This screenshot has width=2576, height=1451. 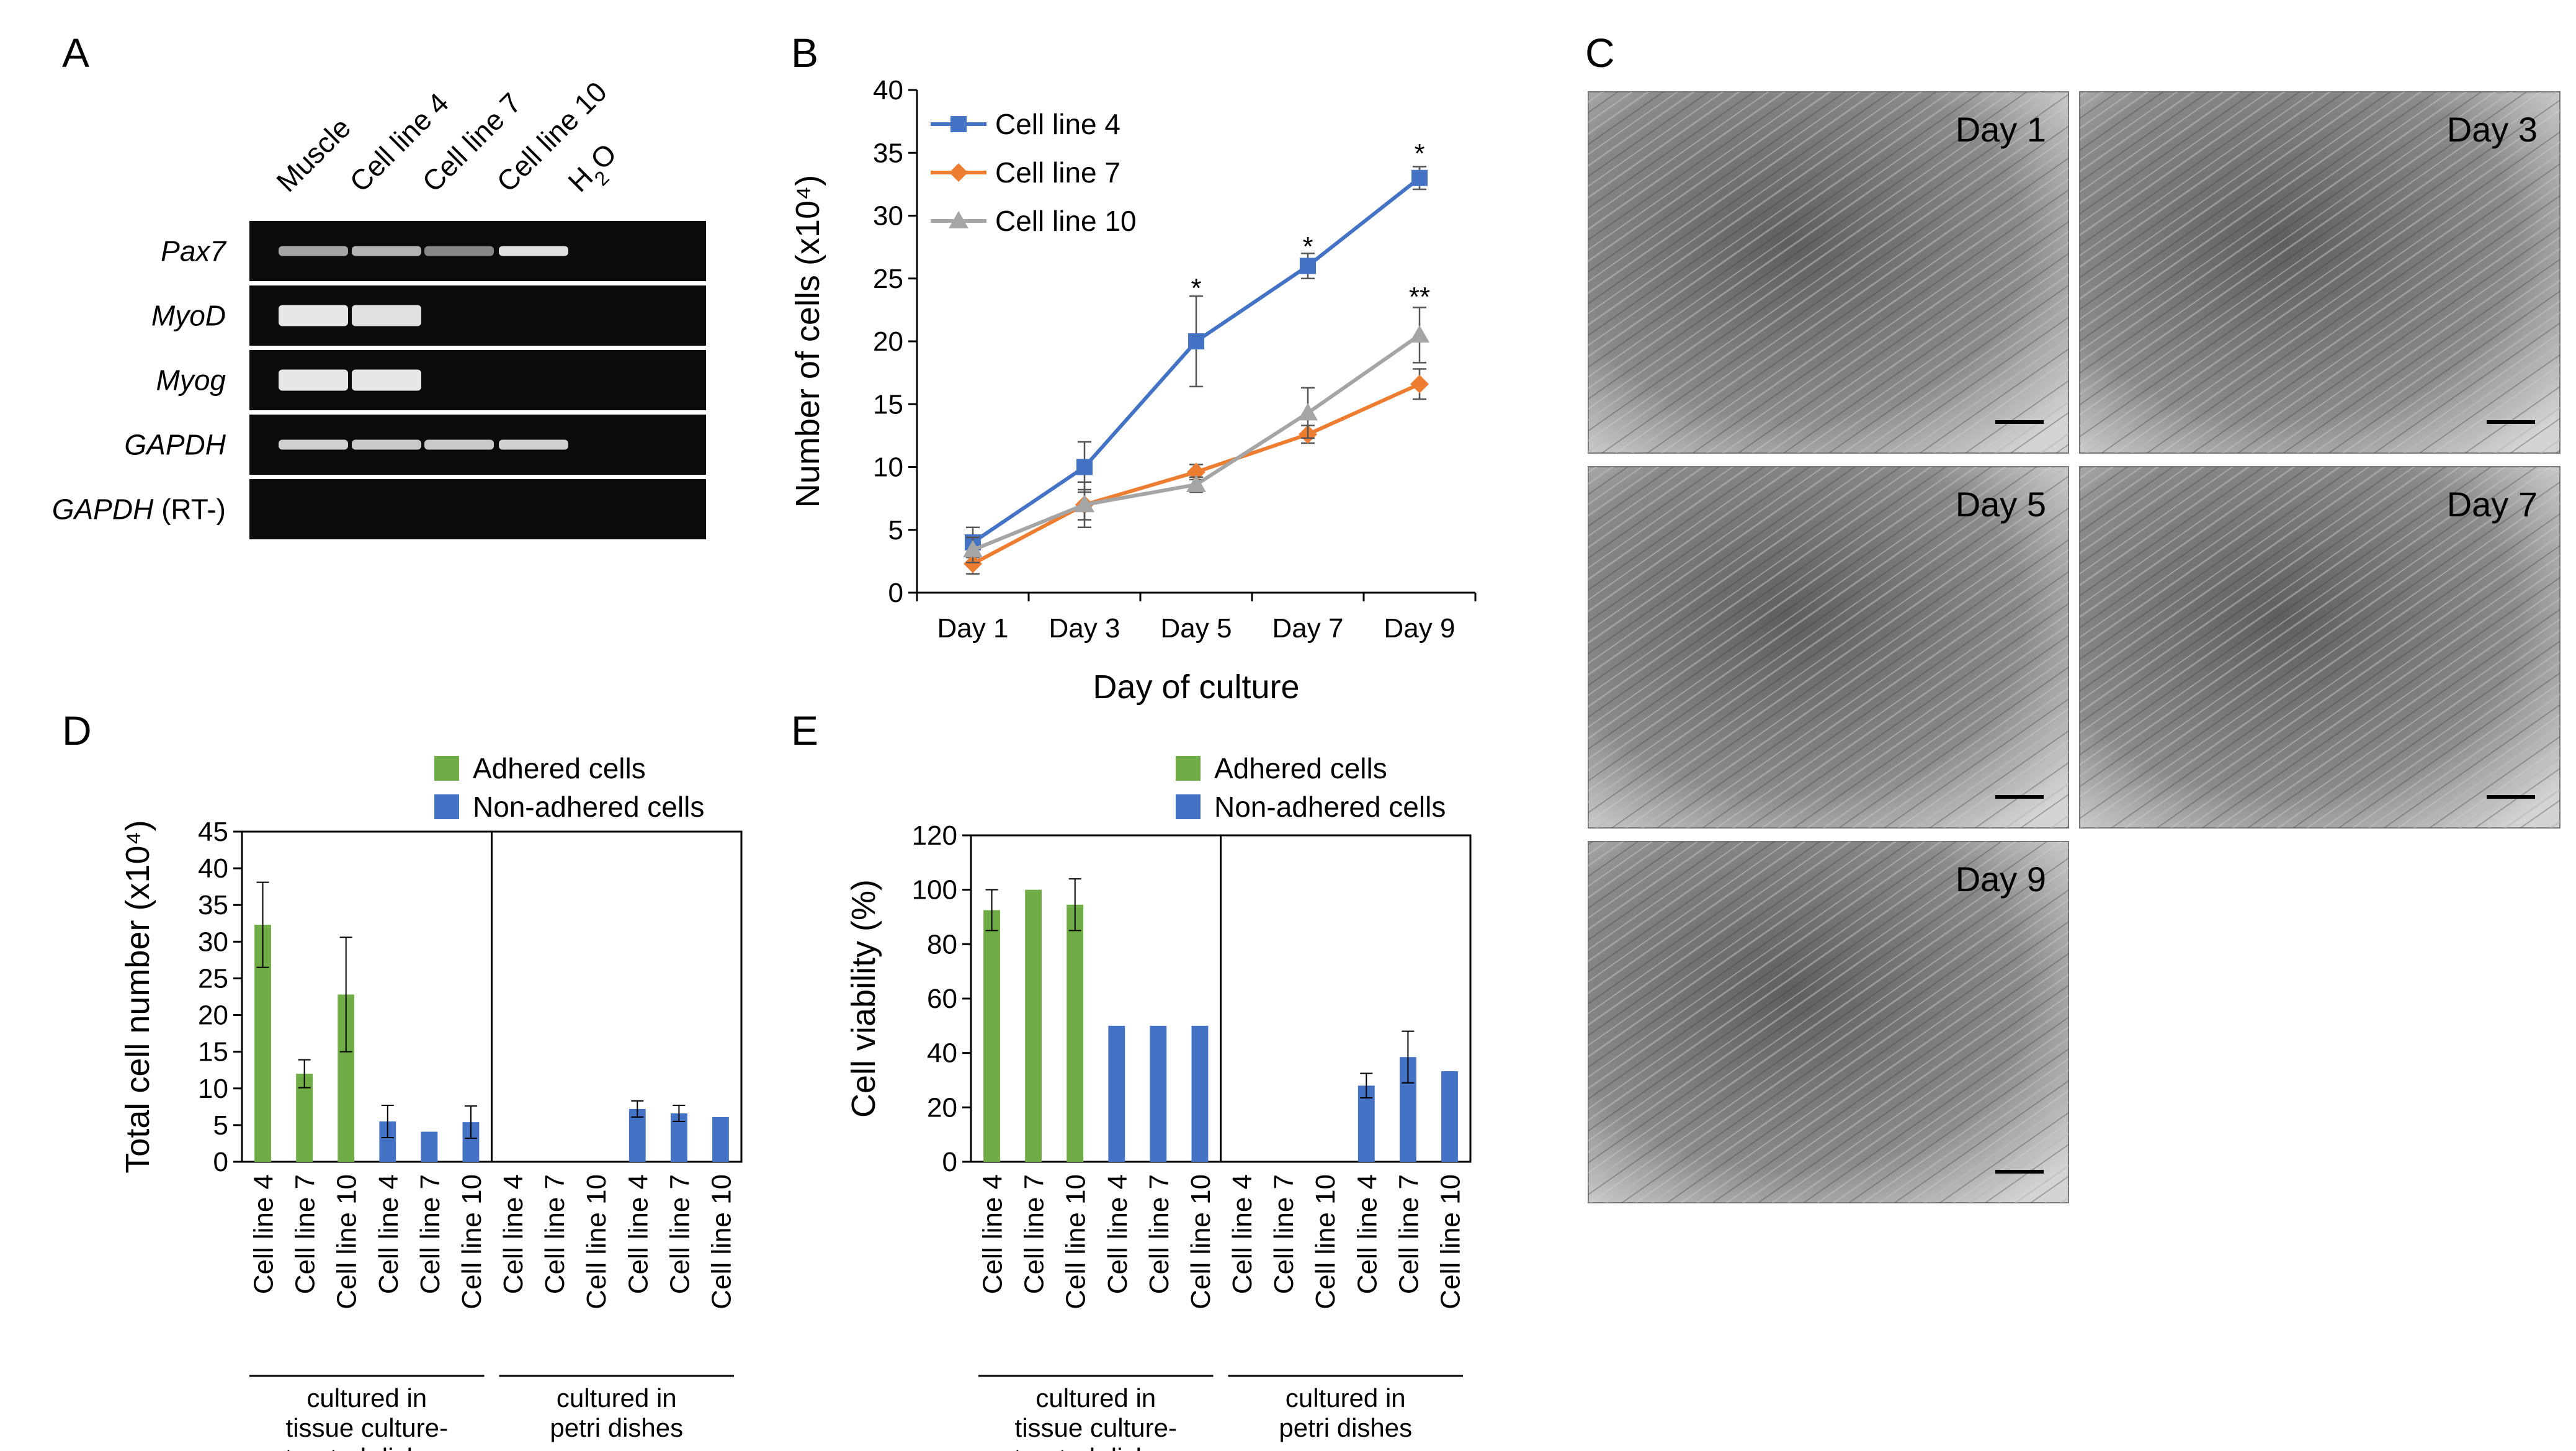 What do you see at coordinates (139, 509) in the screenshot?
I see `gel-gene-label: GAPDH (RT-)` at bounding box center [139, 509].